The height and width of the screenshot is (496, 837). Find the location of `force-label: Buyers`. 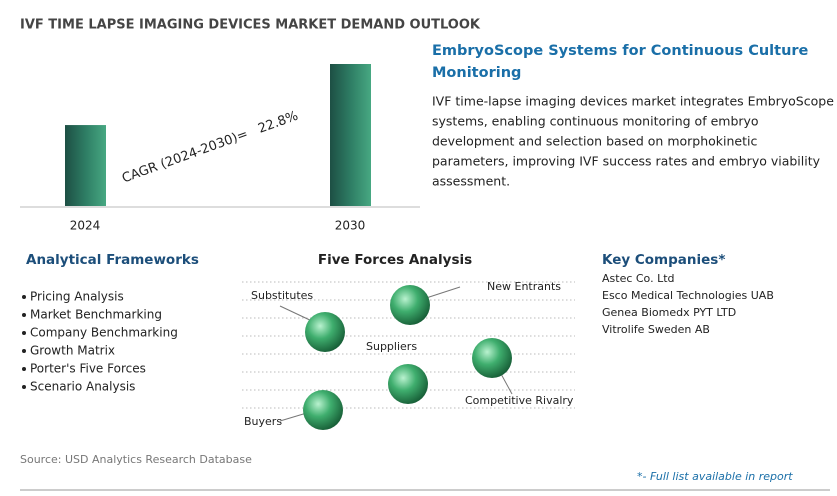

force-label: Buyers is located at coordinates (263, 421).